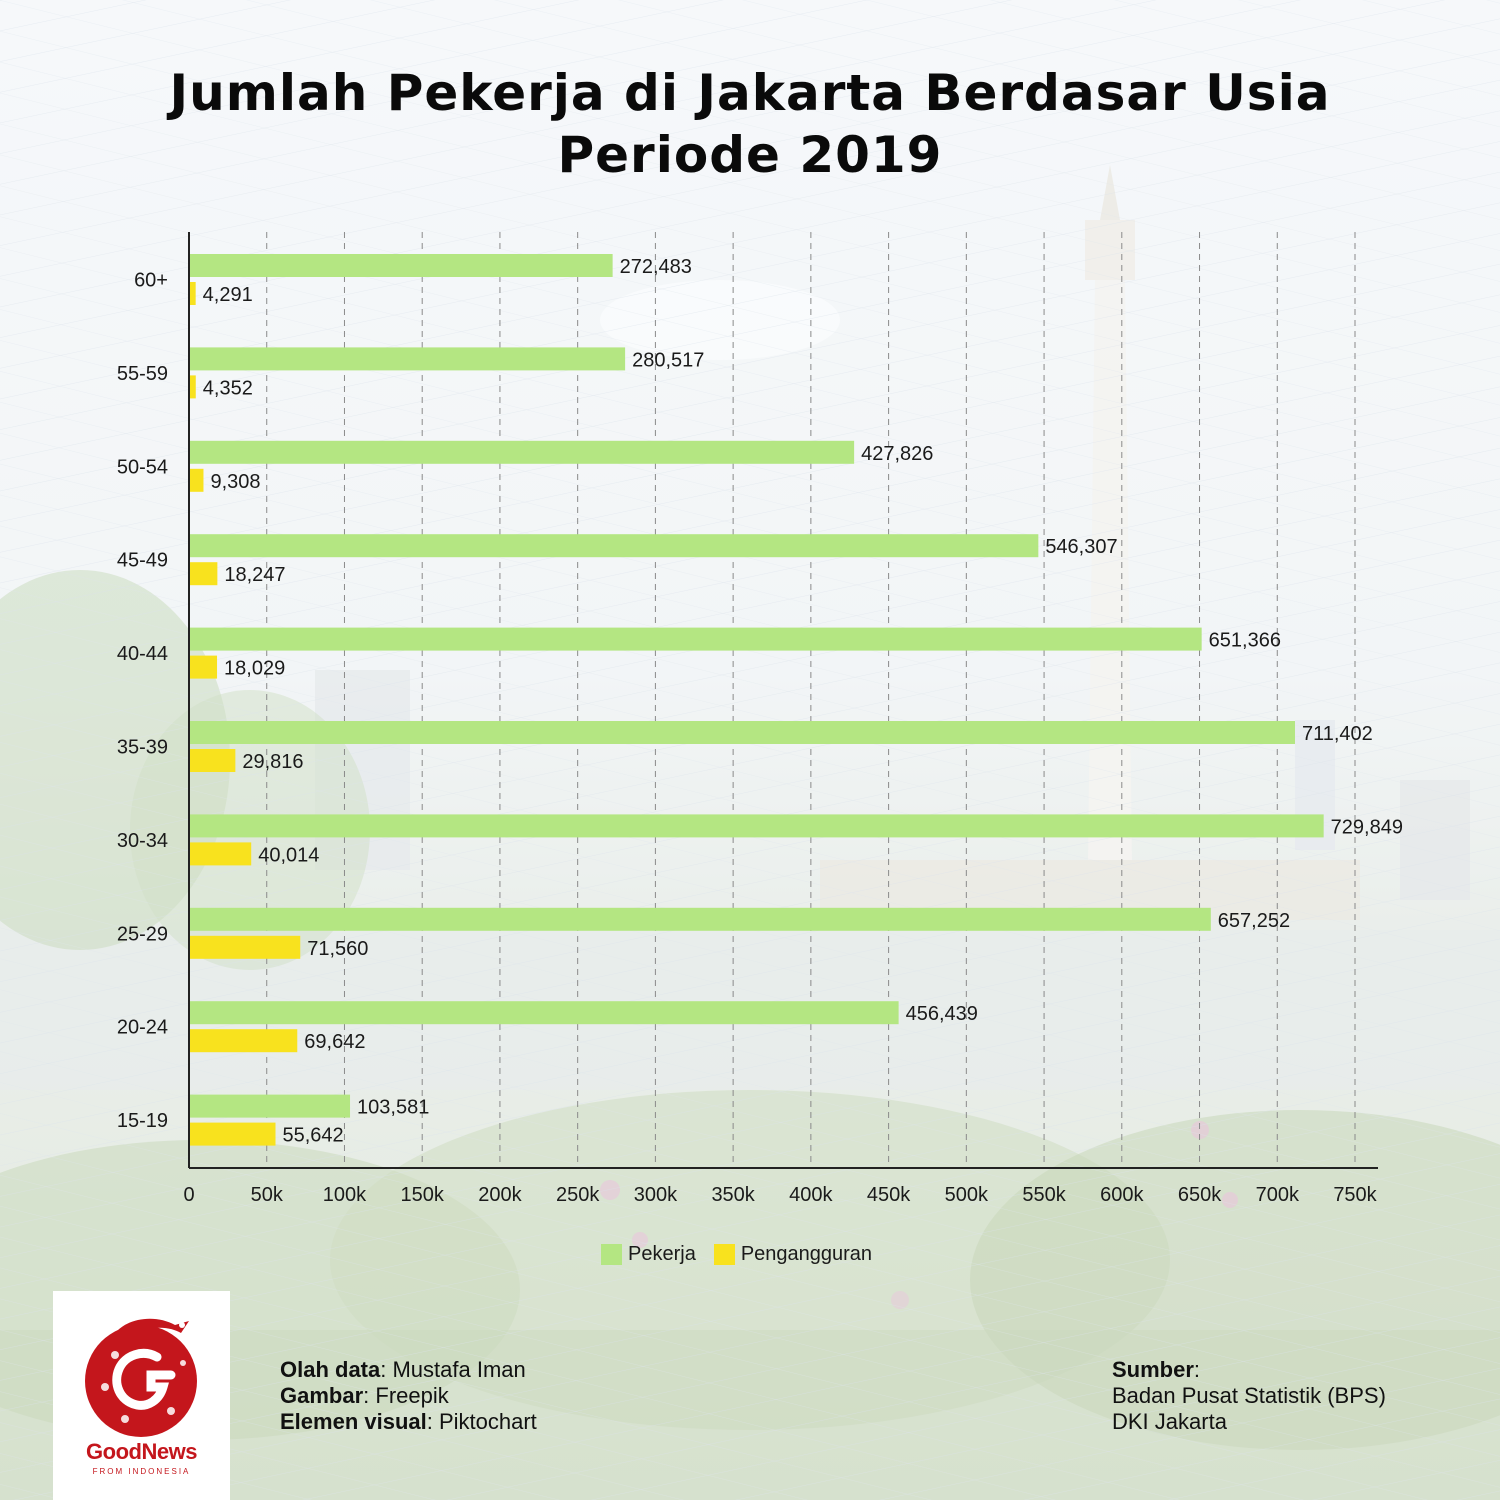 This screenshot has width=1500, height=1500. I want to click on chart-legend: Pekerja Pengangguran, so click(736, 1254).